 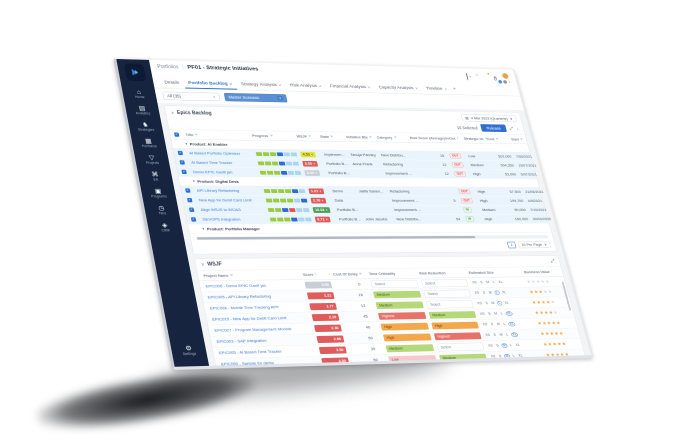 What do you see at coordinates (151, 159) in the screenshot?
I see `sidebar-item-projects: ▽ Projects` at bounding box center [151, 159].